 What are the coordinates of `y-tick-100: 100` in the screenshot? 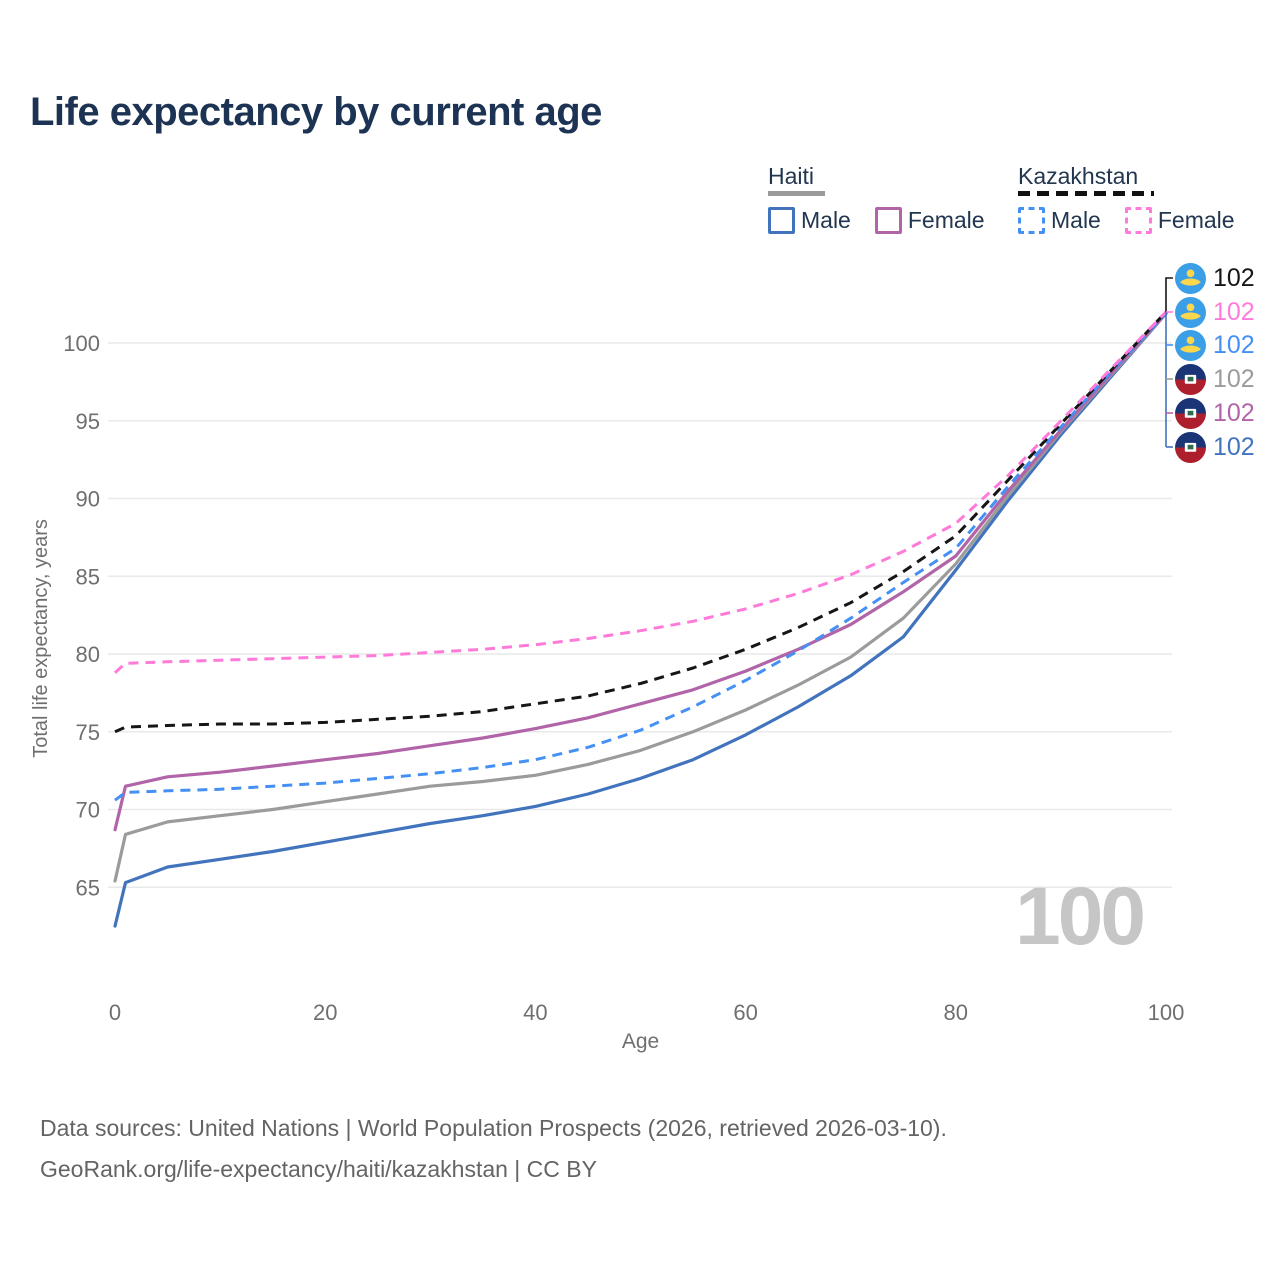 It's located at (81, 343).